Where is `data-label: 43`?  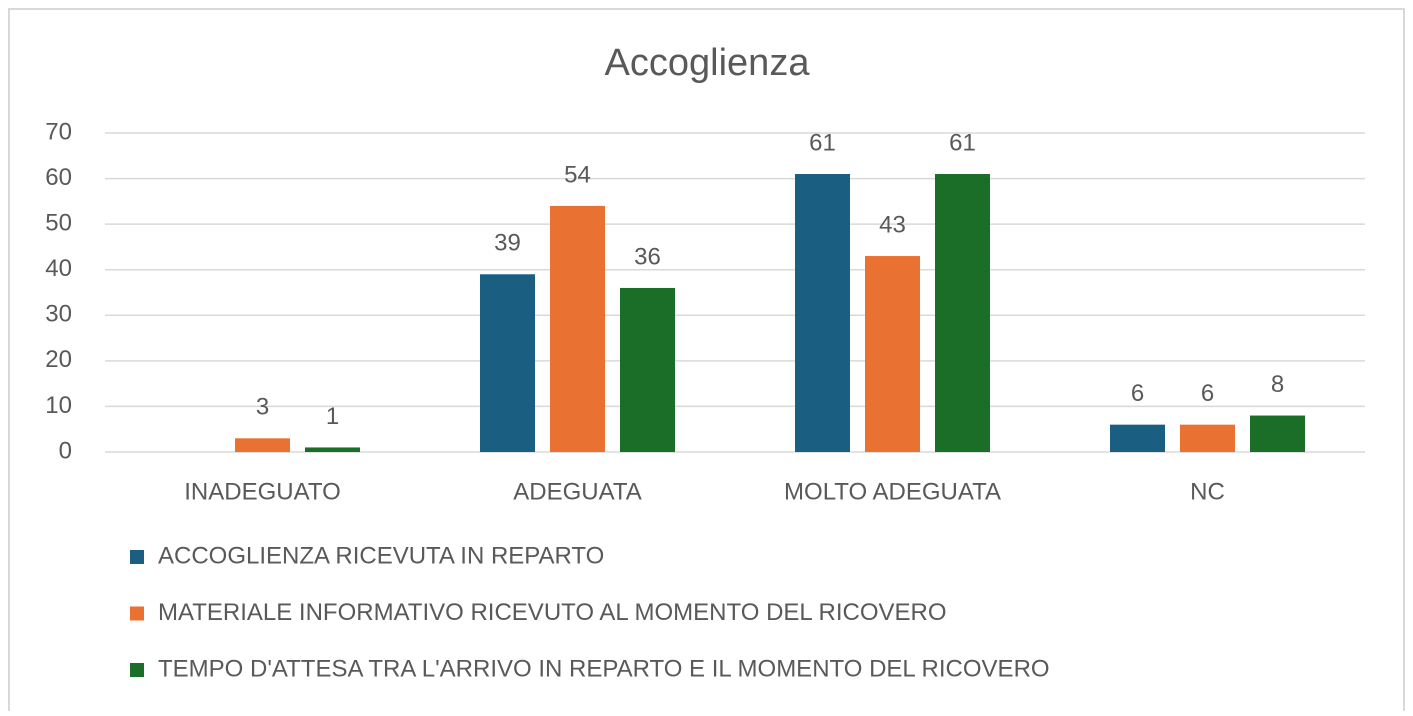
data-label: 43 is located at coordinates (892, 224).